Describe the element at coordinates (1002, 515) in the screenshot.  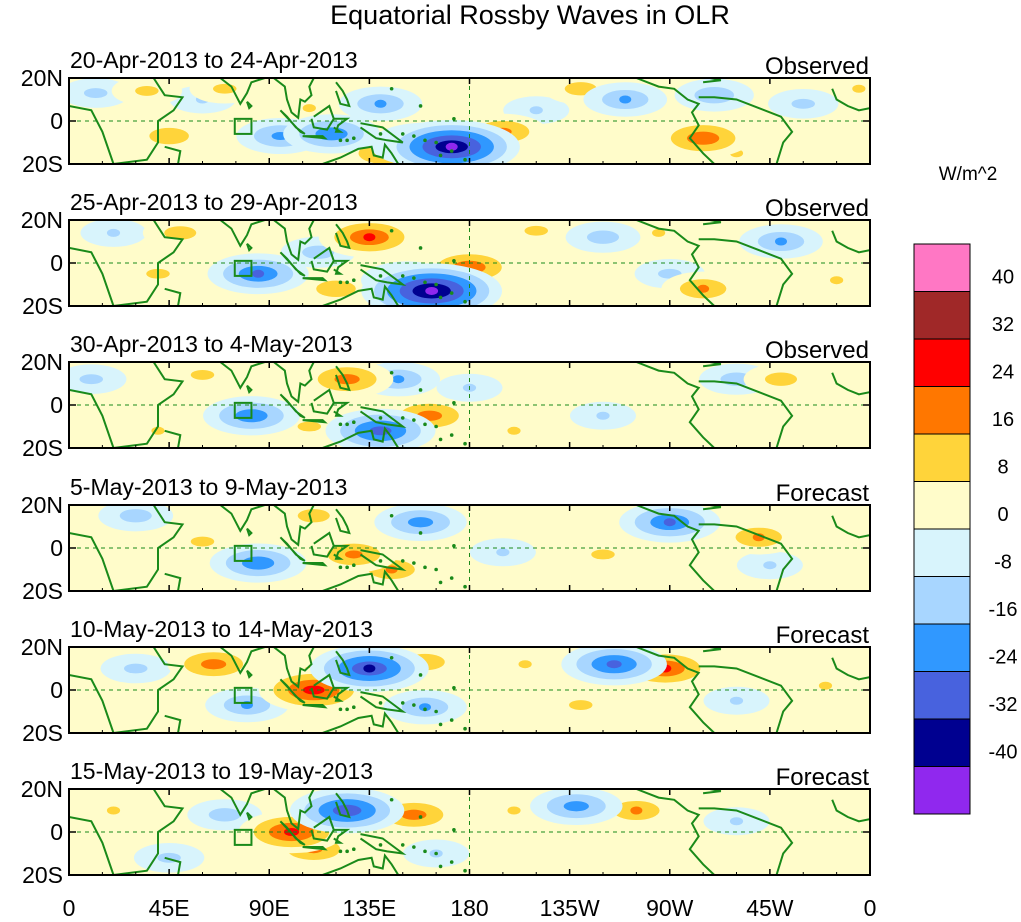
I see `colorbar-tick-label: 0` at that location.